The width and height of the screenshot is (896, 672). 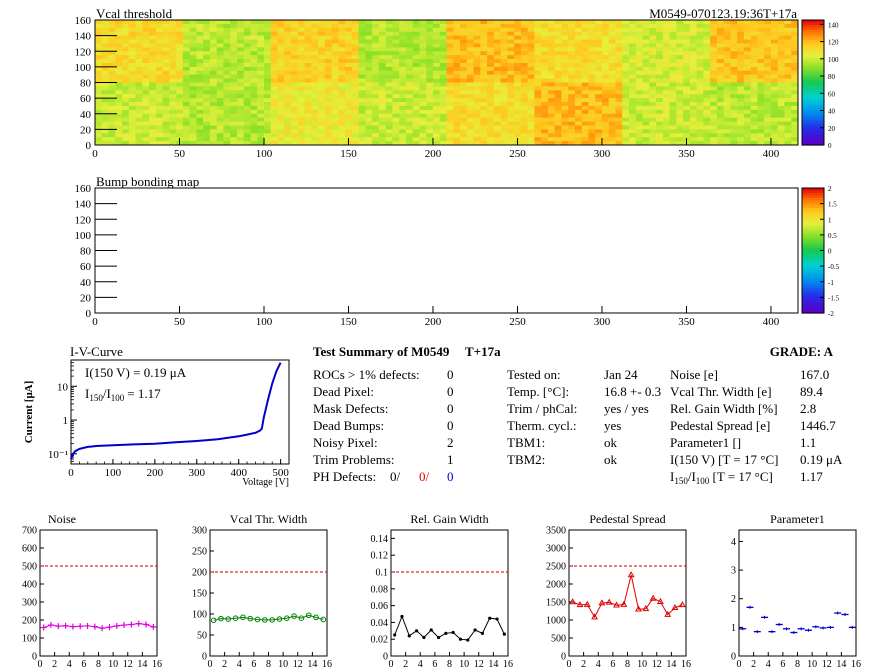 I want to click on result-row-label: Rel. Gain Width [%], so click(x=724, y=408).